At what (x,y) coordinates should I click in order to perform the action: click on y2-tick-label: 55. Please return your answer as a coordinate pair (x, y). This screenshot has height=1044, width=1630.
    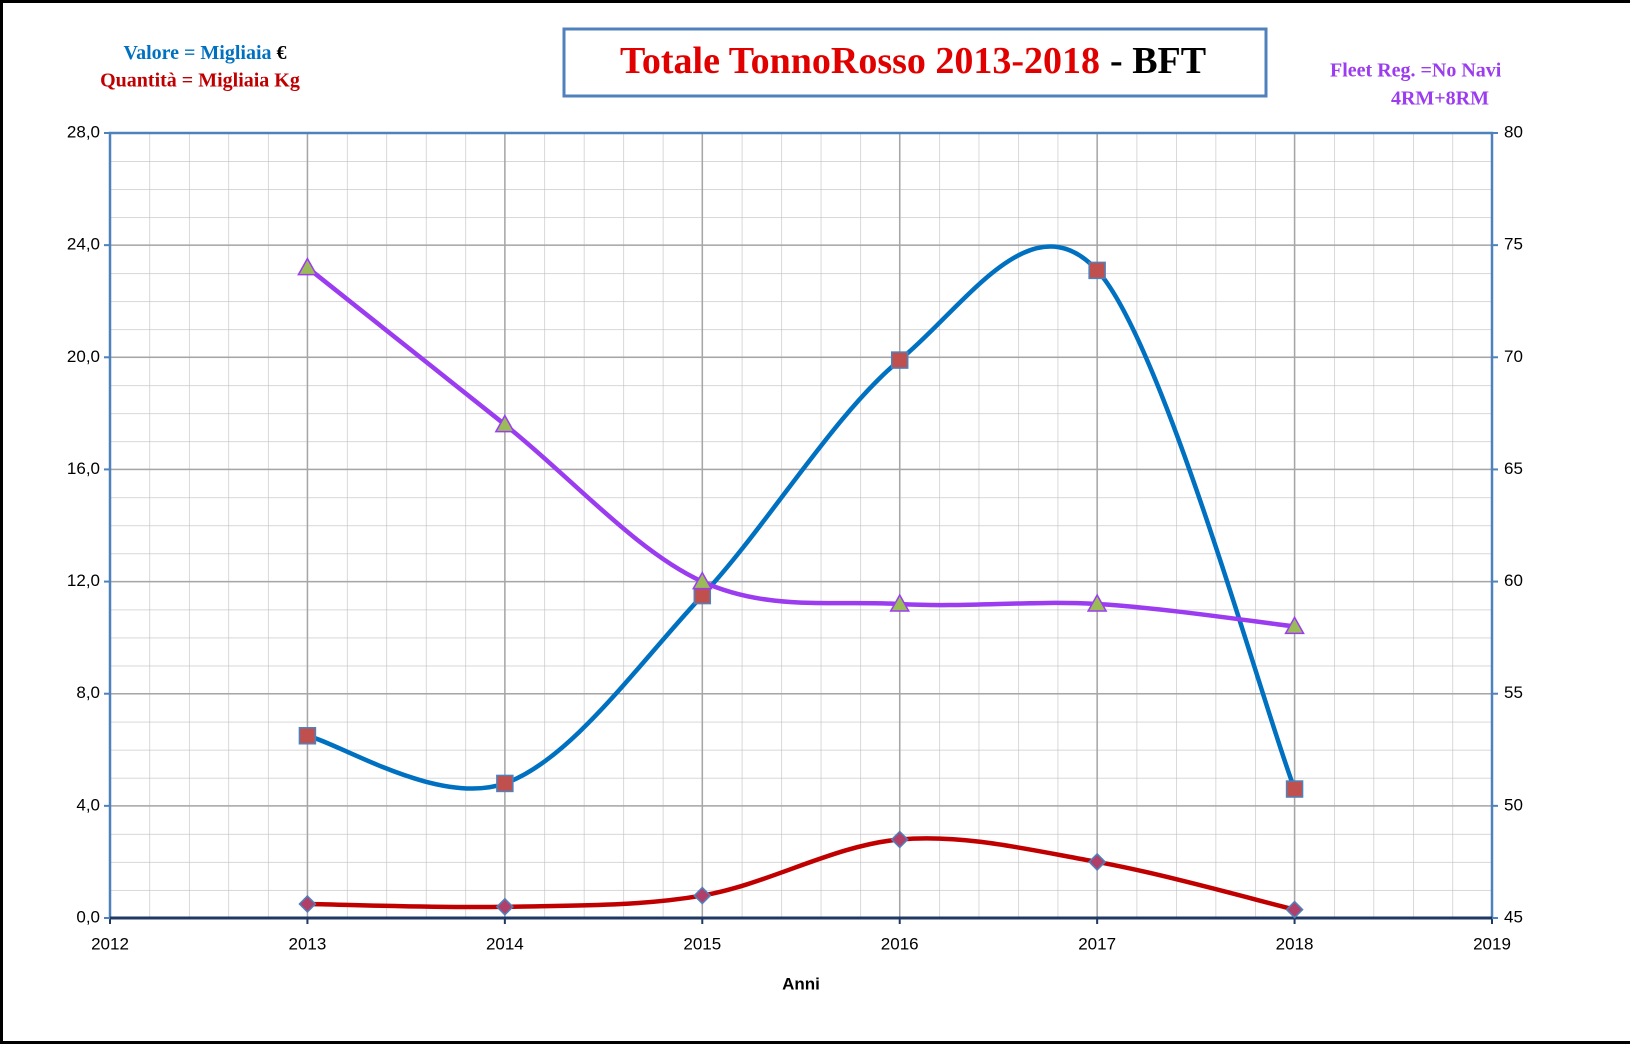
    Looking at the image, I should click on (1513, 692).